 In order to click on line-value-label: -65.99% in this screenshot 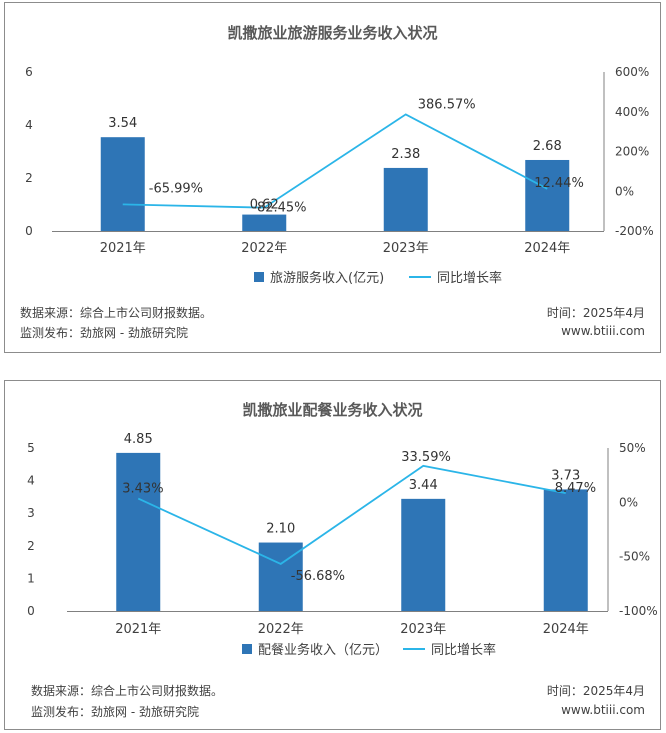, I will do `click(176, 188)`.